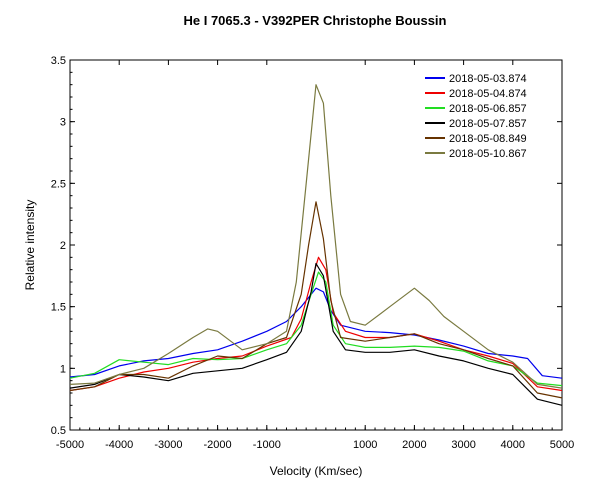 The height and width of the screenshot is (500, 600). I want to click on y-axis-label: Relative intensity, so click(30, 245).